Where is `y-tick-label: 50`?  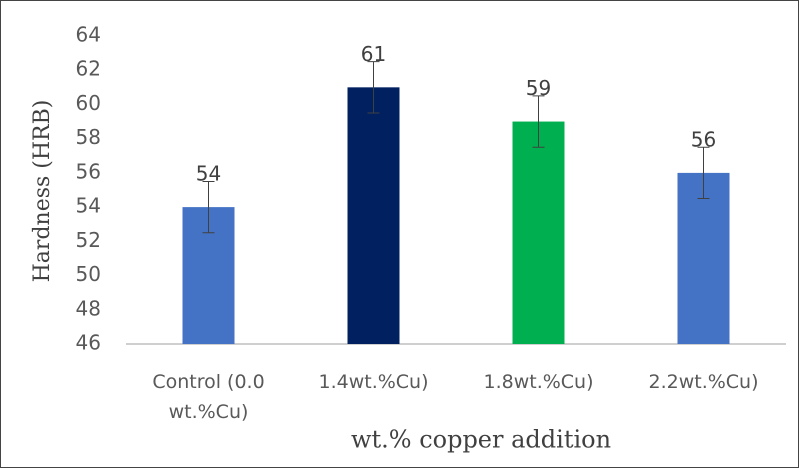 y-tick-label: 50 is located at coordinates (88, 274).